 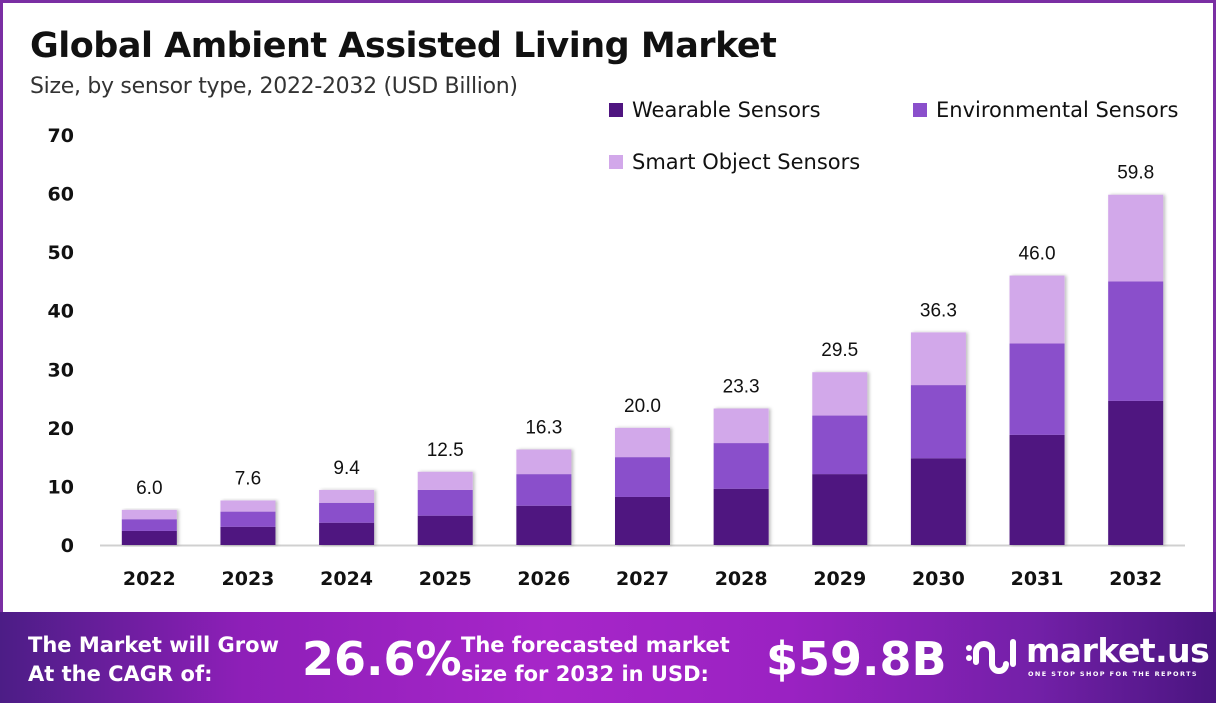 What do you see at coordinates (1118, 650) in the screenshot?
I see `brand-name: market.us` at bounding box center [1118, 650].